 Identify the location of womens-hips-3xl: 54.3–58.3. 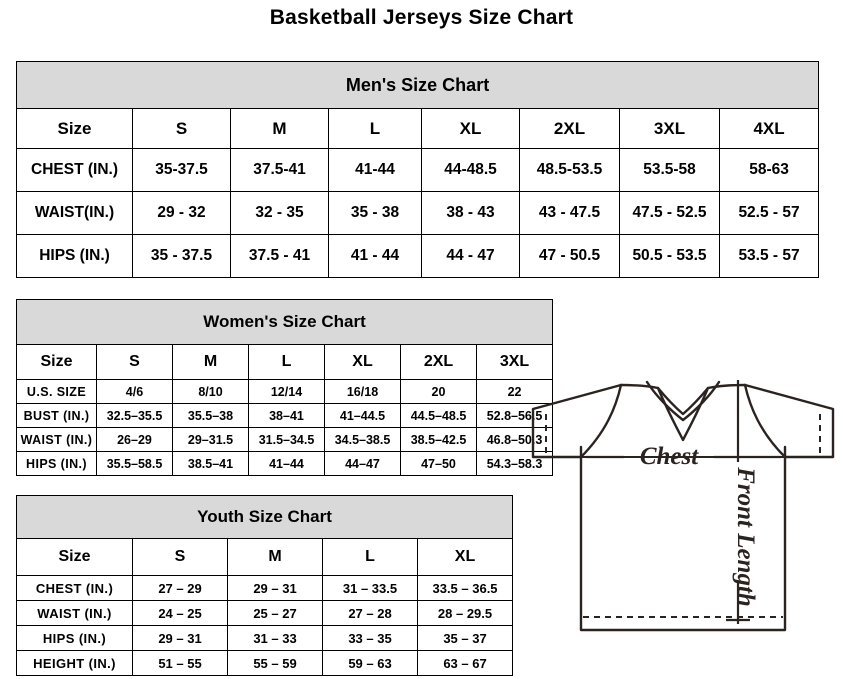
(514, 463).